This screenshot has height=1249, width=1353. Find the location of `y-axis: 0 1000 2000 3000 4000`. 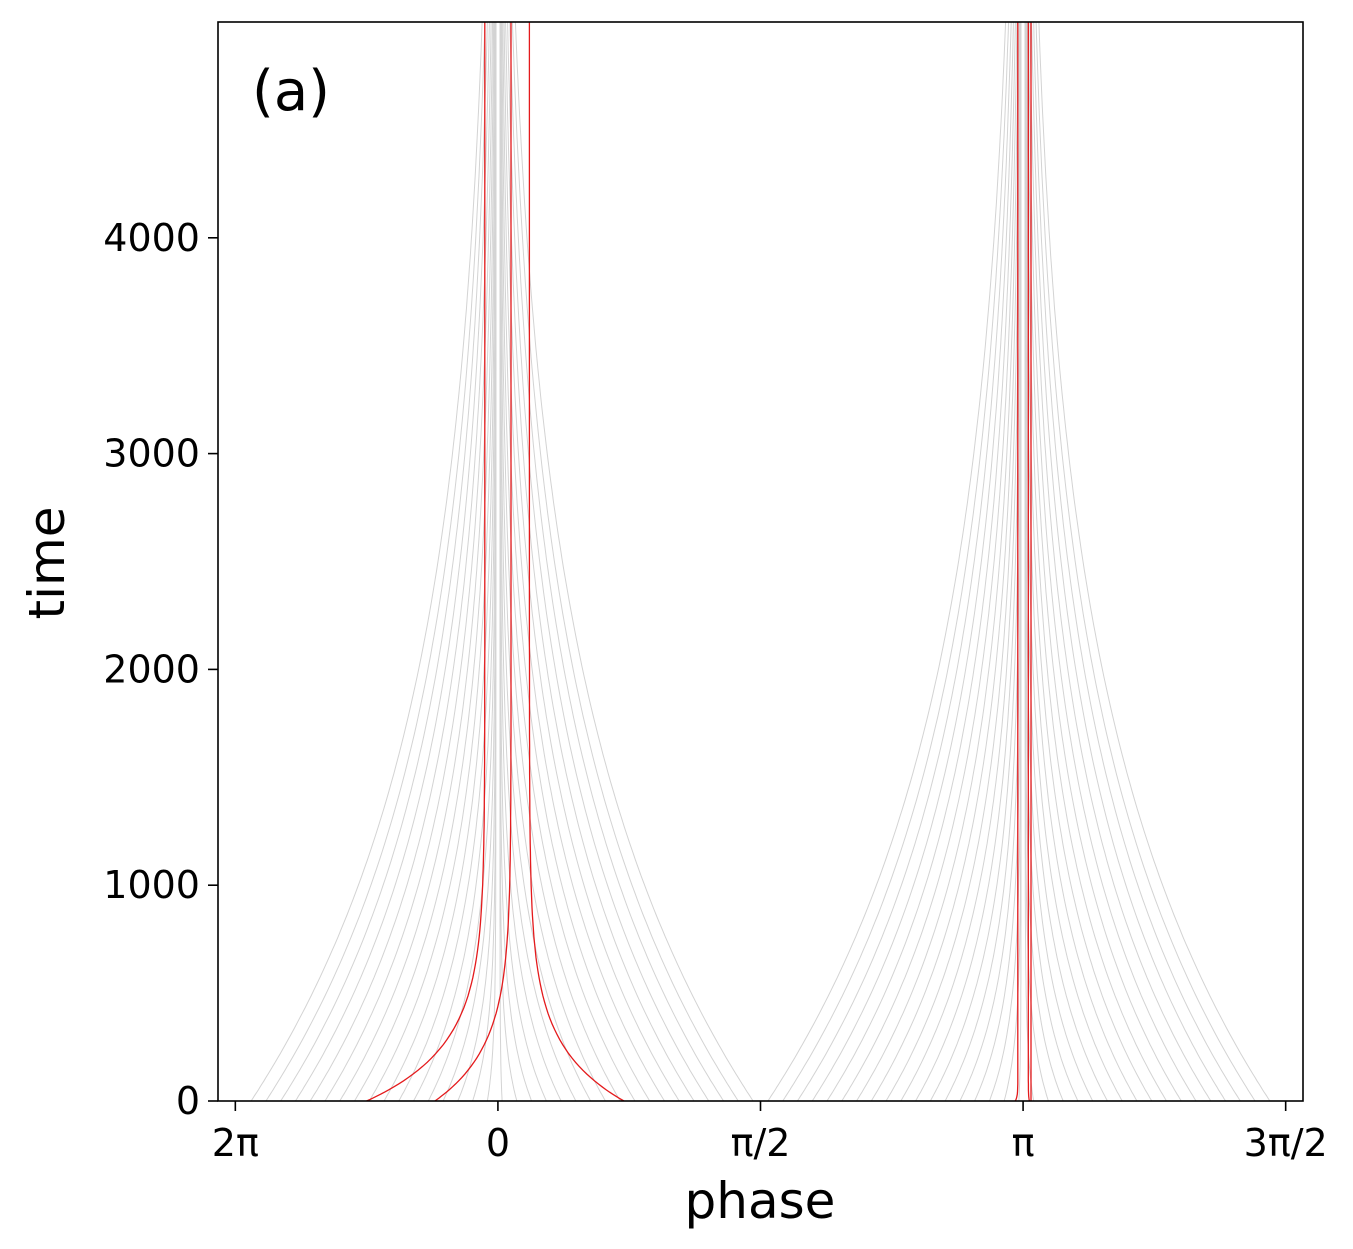

y-axis: 0 1000 2000 3000 4000 is located at coordinates (160, 669).